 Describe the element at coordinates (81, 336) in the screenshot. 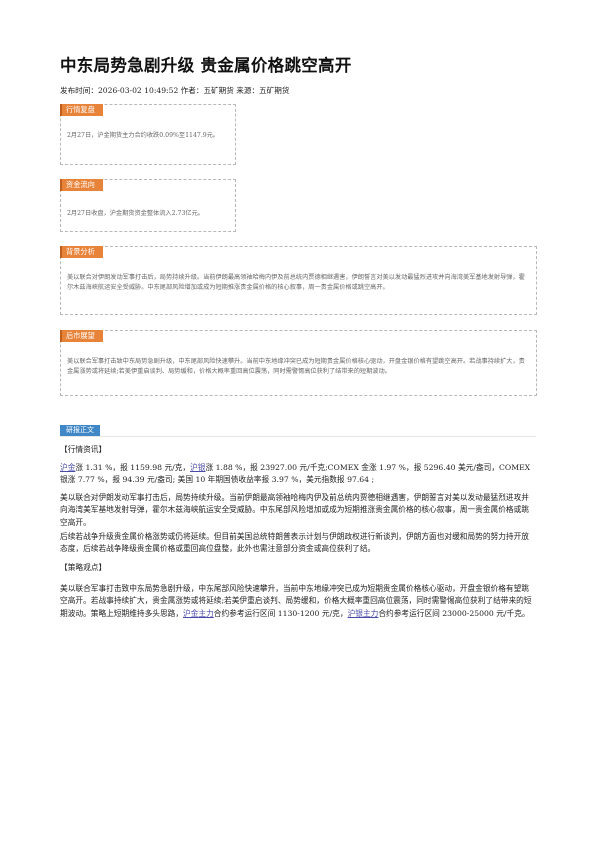

I see `outlook-tag: 后市展望` at that location.